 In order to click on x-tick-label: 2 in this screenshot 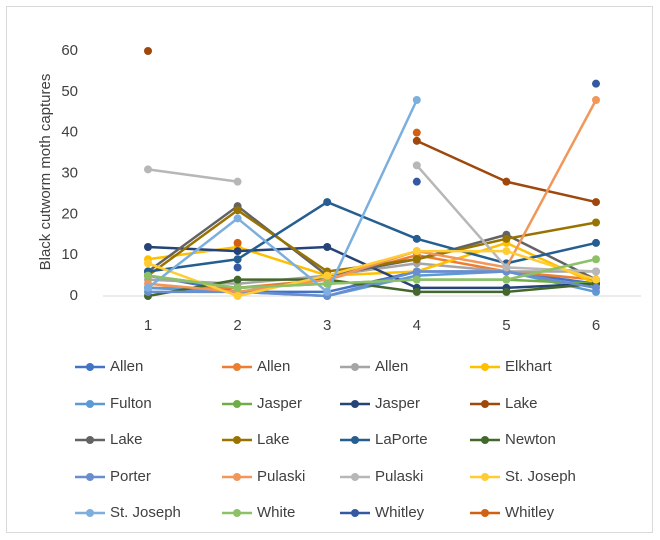, I will do `click(237, 325)`.